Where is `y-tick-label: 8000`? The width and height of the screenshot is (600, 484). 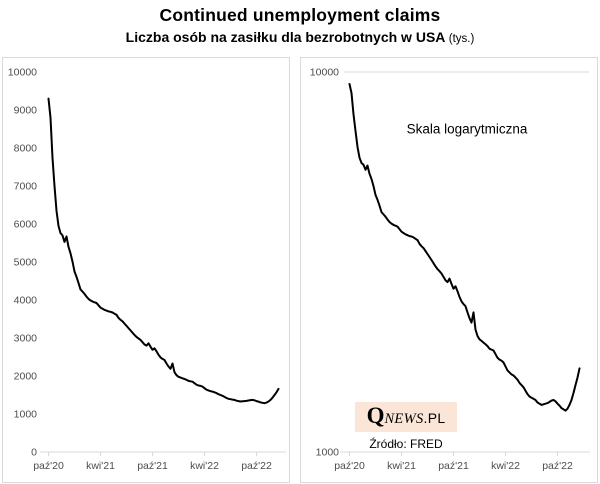 y-tick-label: 8000 is located at coordinates (26, 149).